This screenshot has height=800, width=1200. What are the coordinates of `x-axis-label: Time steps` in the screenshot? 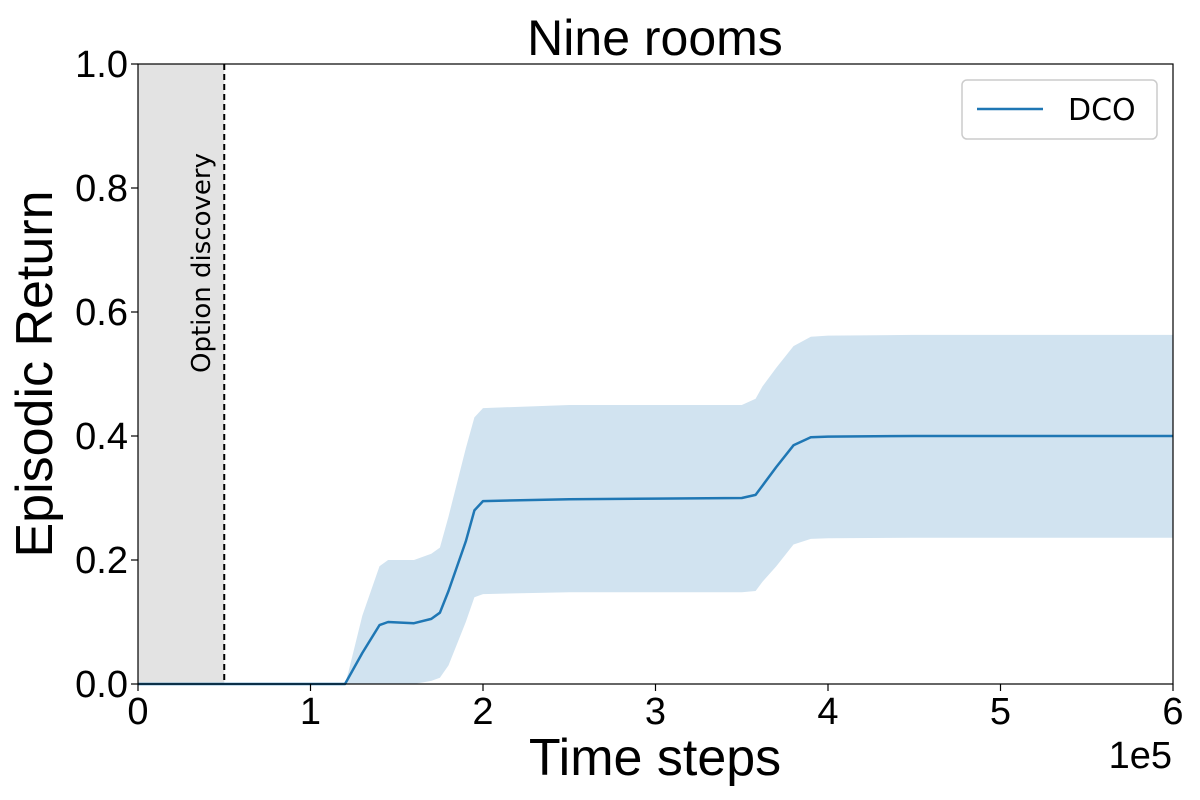 It's located at (655, 758).